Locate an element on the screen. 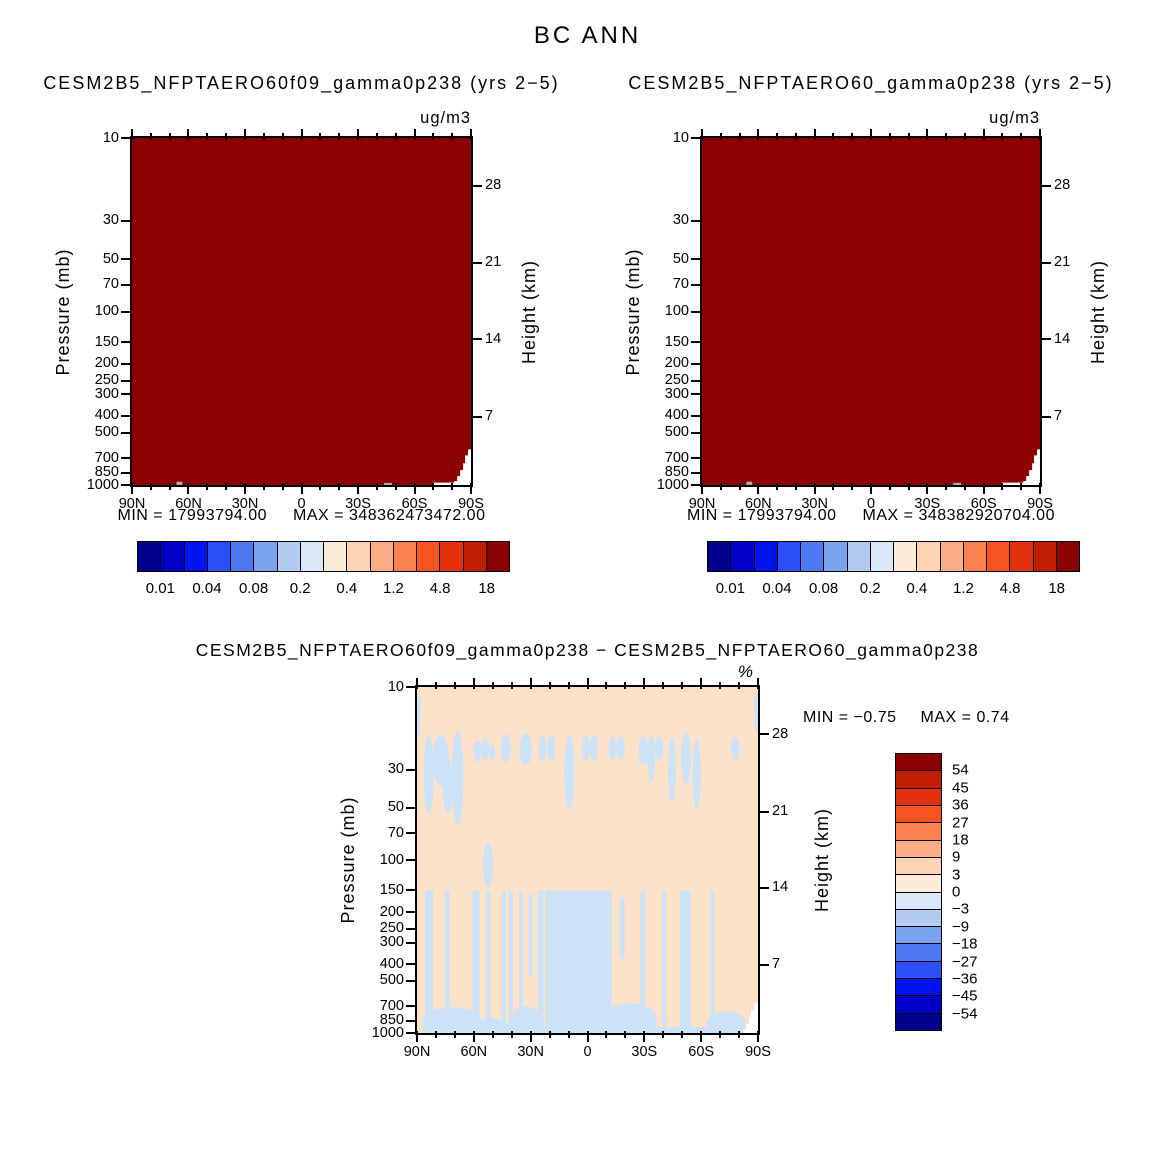 The image size is (1175, 1175). pressure-tick-label: 400 is located at coordinates (676, 415).